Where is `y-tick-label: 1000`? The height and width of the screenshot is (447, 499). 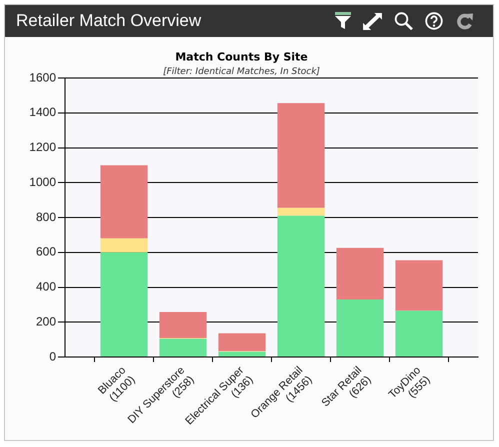 y-tick-label: 1000 is located at coordinates (42, 181).